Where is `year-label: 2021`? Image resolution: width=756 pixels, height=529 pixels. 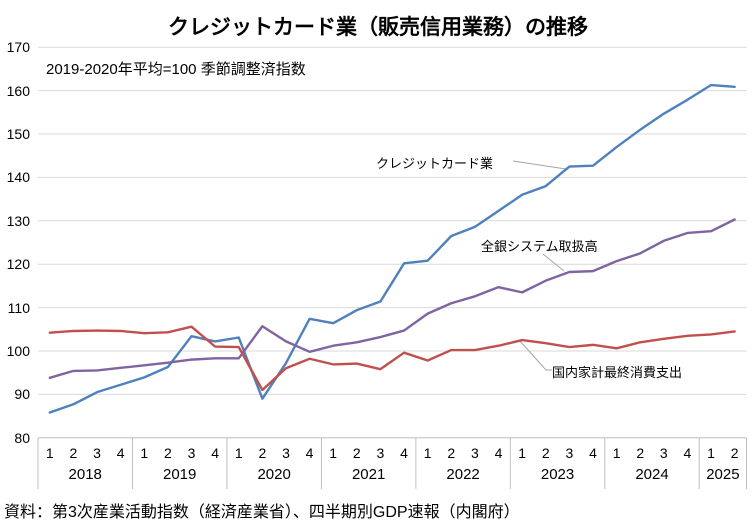 year-label: 2021 is located at coordinates (368, 474).